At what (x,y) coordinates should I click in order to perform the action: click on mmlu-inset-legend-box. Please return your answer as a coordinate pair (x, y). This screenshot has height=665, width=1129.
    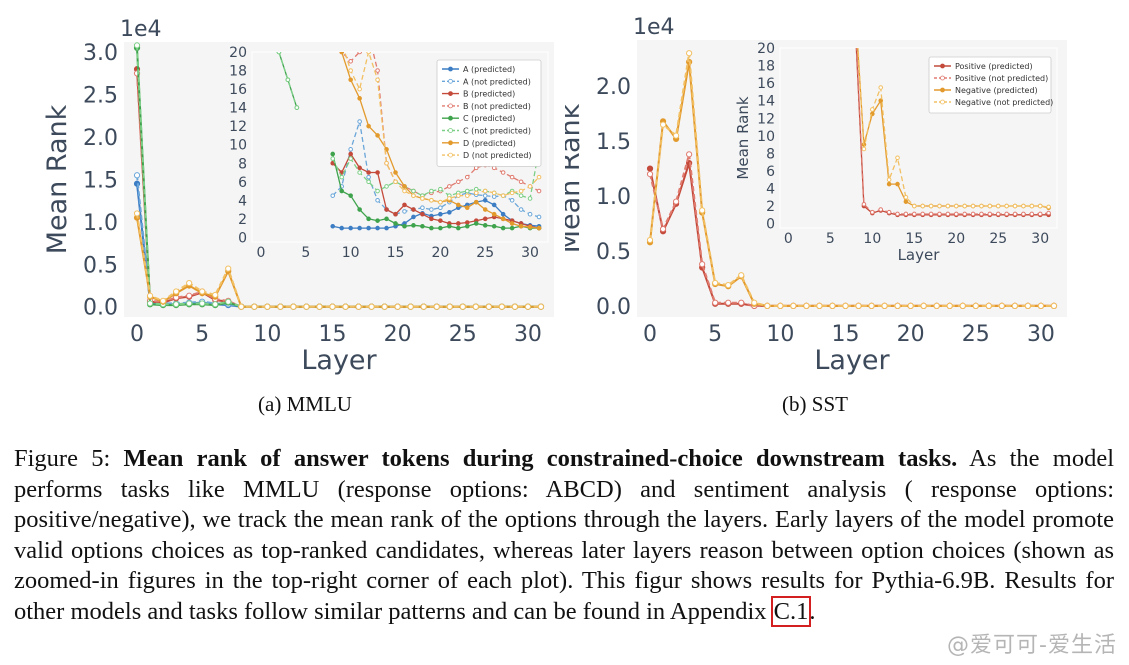
    Looking at the image, I should click on (489, 113).